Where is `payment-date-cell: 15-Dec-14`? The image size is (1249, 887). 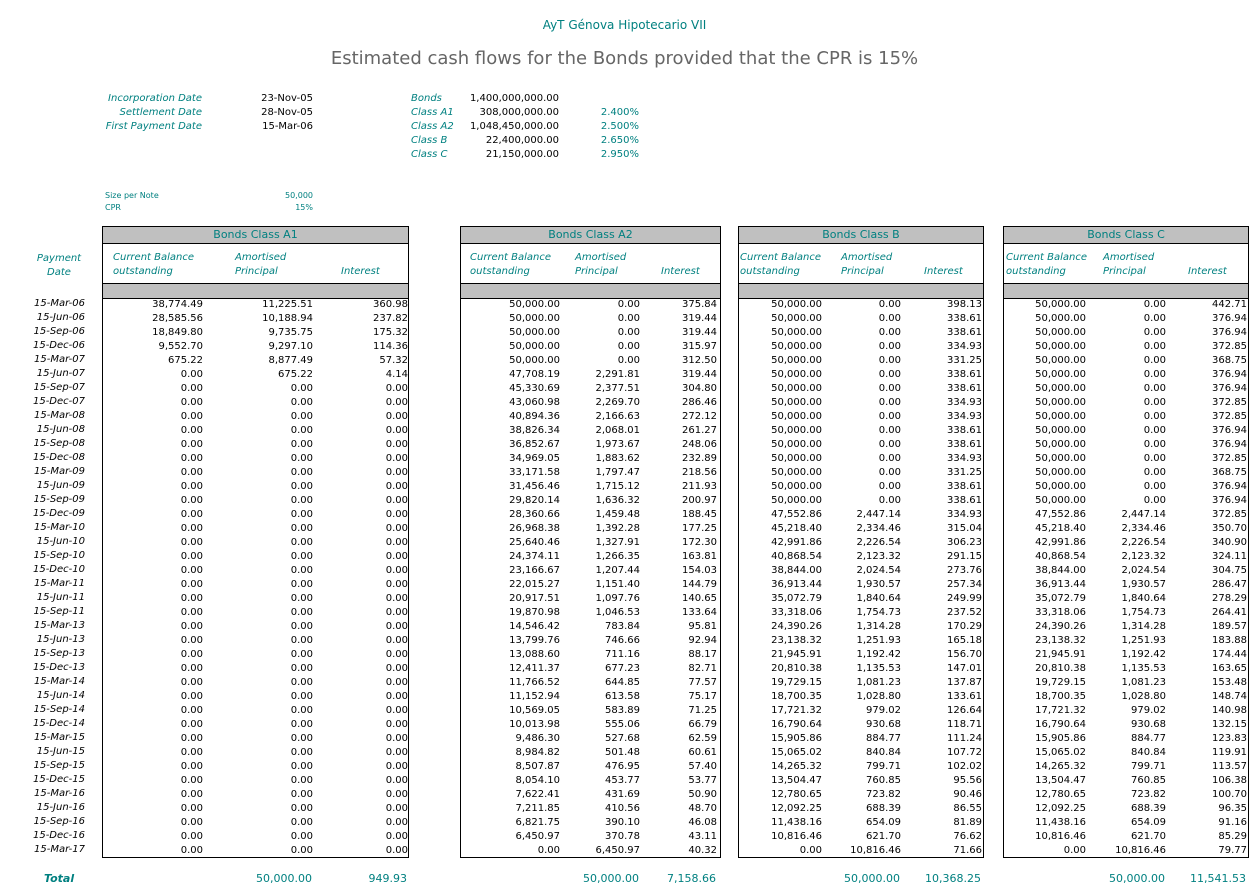
payment-date-cell: 15-Dec-14 is located at coordinates (58, 723).